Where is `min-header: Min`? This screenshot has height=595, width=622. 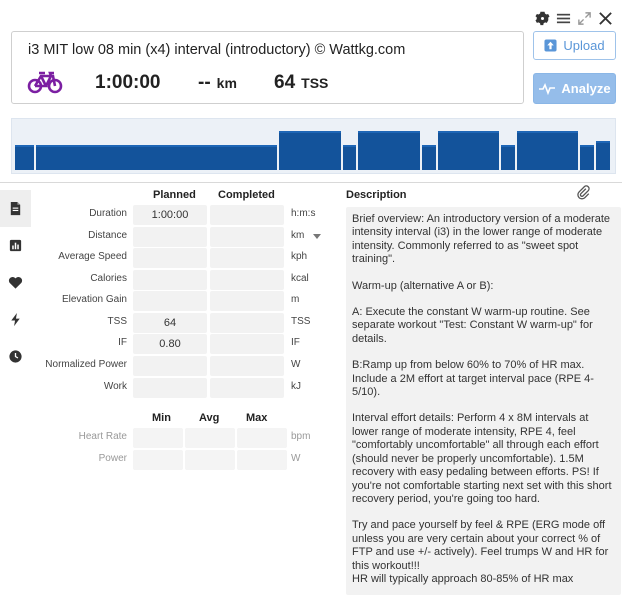 min-header: Min is located at coordinates (161, 418).